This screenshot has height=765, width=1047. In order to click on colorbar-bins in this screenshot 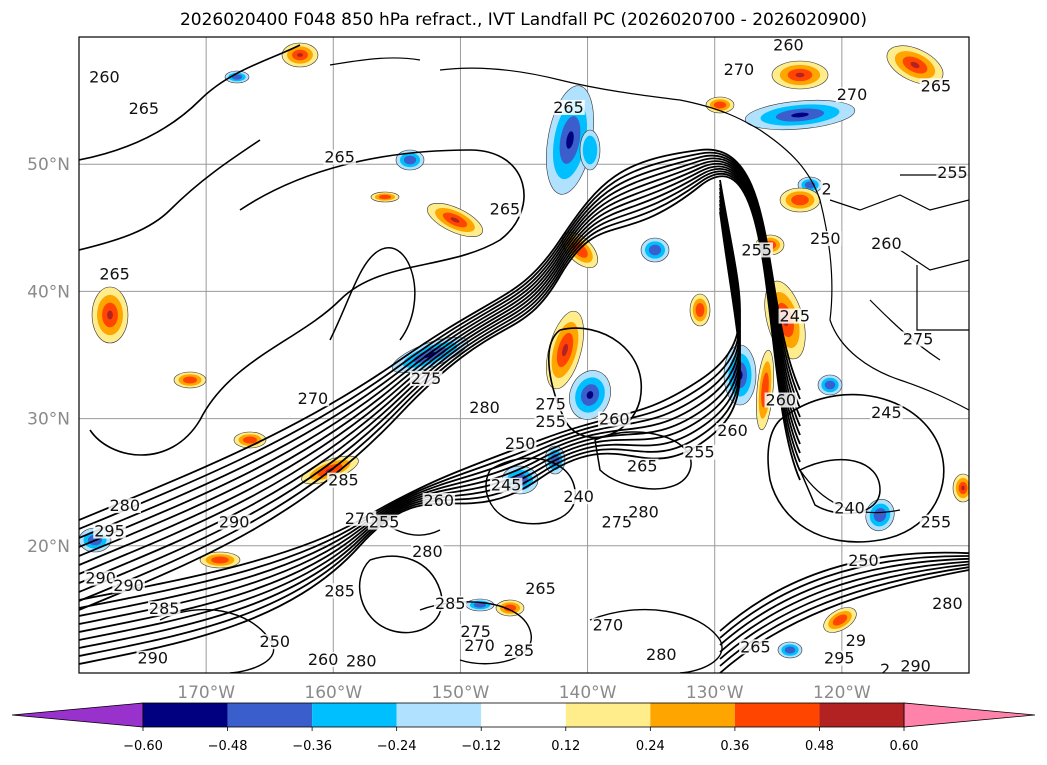, I will do `click(523, 715)`.